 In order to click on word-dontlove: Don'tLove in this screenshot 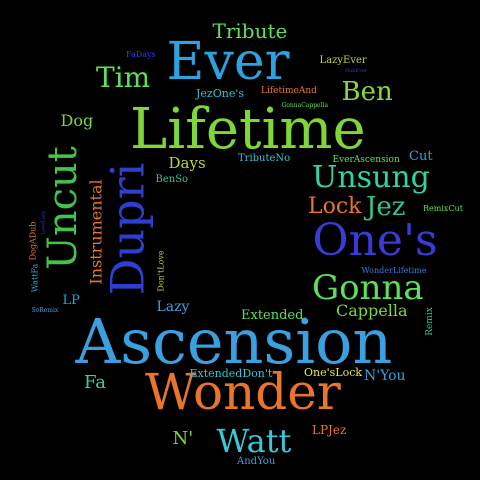, I will do `click(161, 271)`.